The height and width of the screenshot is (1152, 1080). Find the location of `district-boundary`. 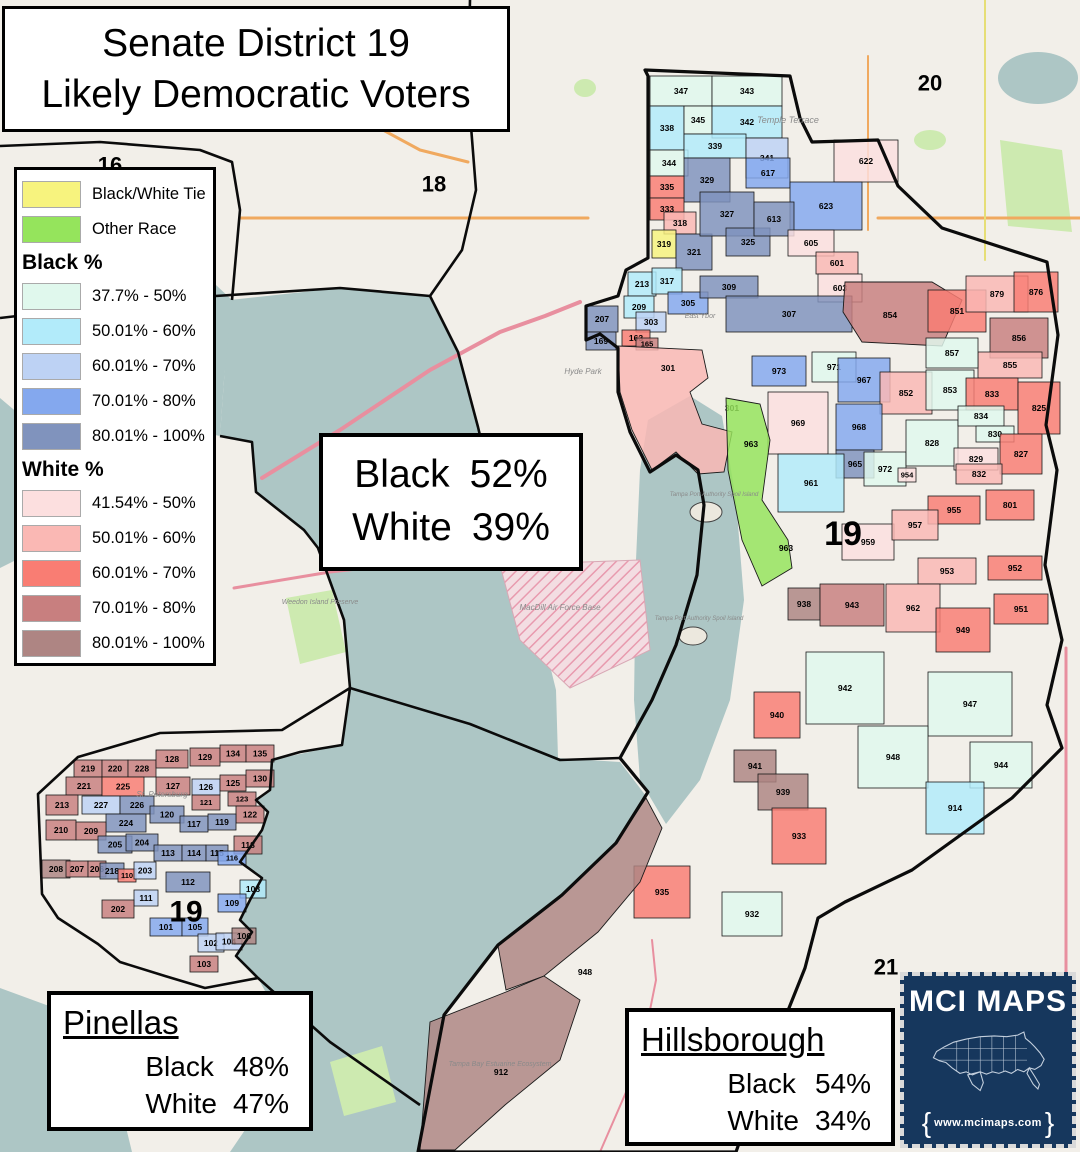

district-boundary is located at coordinates (194, 838).